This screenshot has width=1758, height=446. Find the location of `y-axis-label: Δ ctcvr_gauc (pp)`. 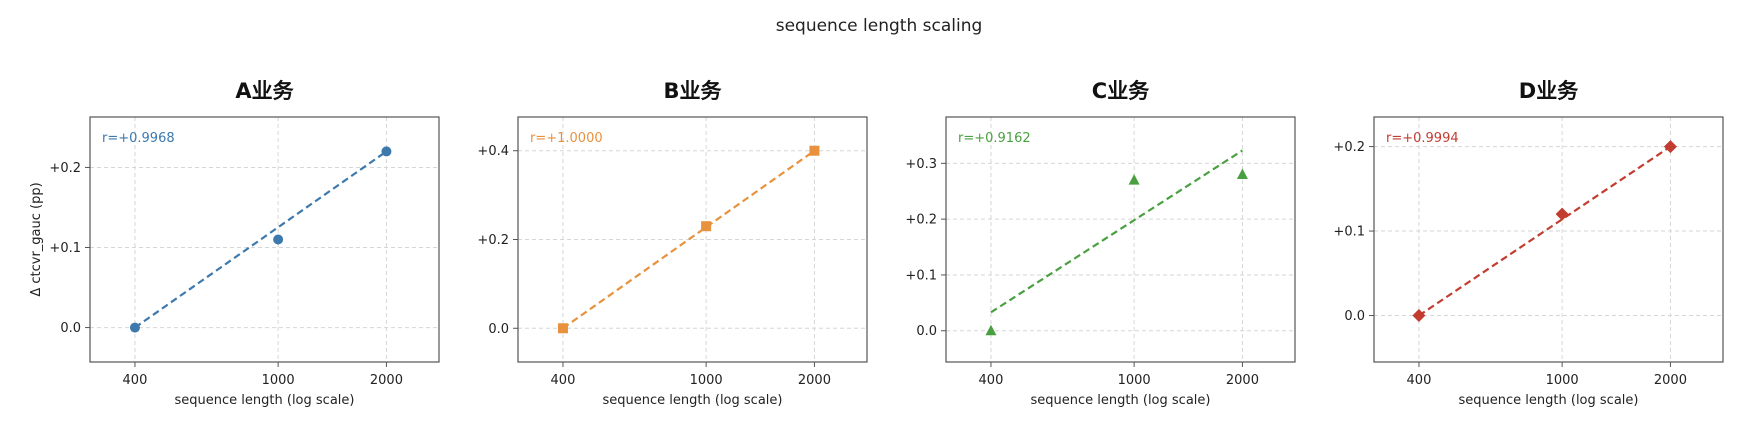

y-axis-label: Δ ctcvr_gauc (pp) is located at coordinates (36, 239).